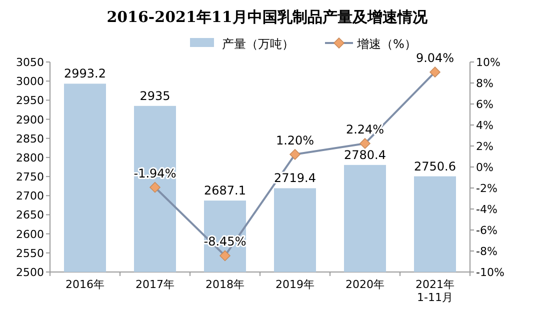 Image resolution: width=534 pixels, height=335 pixels. Describe the element at coordinates (435, 291) in the screenshot. I see `x-tick-label: 2021年 1-11月` at that location.